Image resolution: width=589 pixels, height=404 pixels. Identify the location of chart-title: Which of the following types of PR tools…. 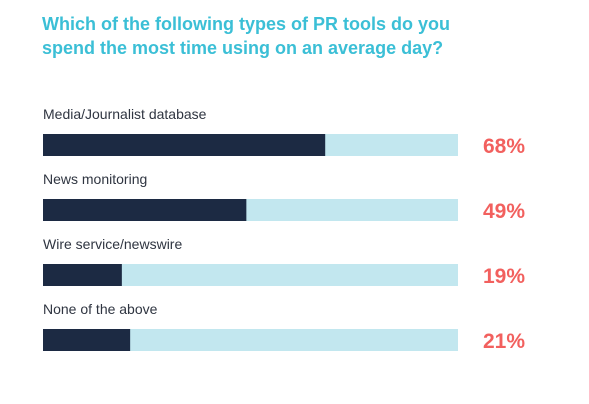
(302, 36).